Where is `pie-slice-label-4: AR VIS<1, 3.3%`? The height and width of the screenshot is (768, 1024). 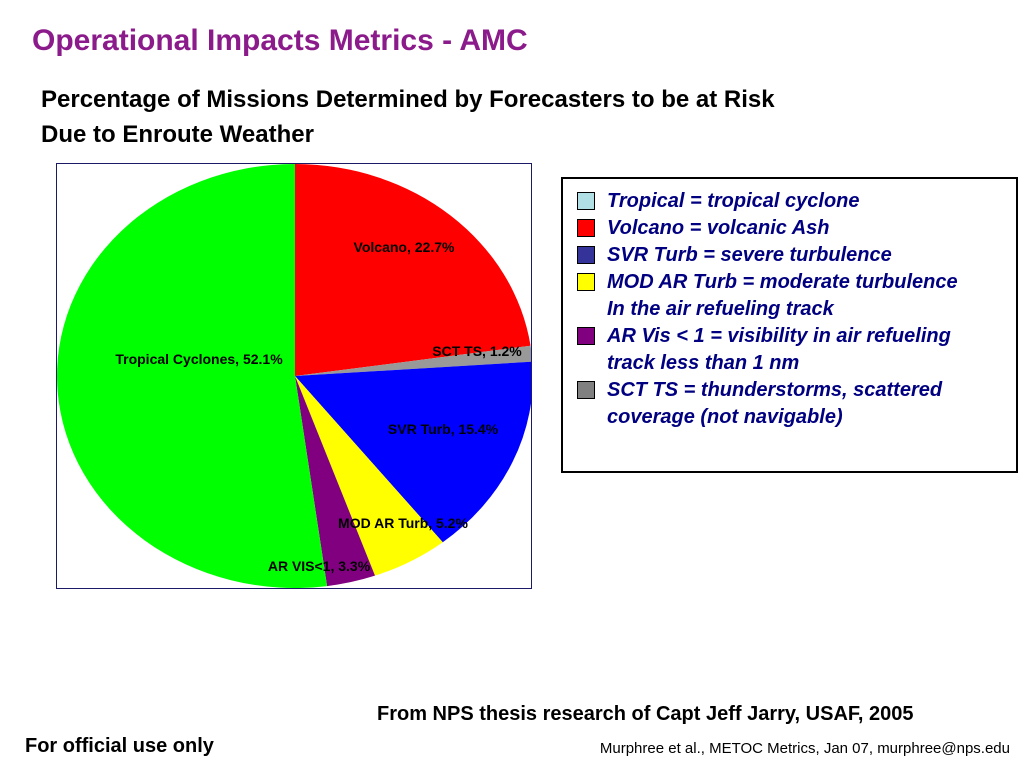 pie-slice-label-4: AR VIS<1, 3.3% is located at coordinates (319, 566).